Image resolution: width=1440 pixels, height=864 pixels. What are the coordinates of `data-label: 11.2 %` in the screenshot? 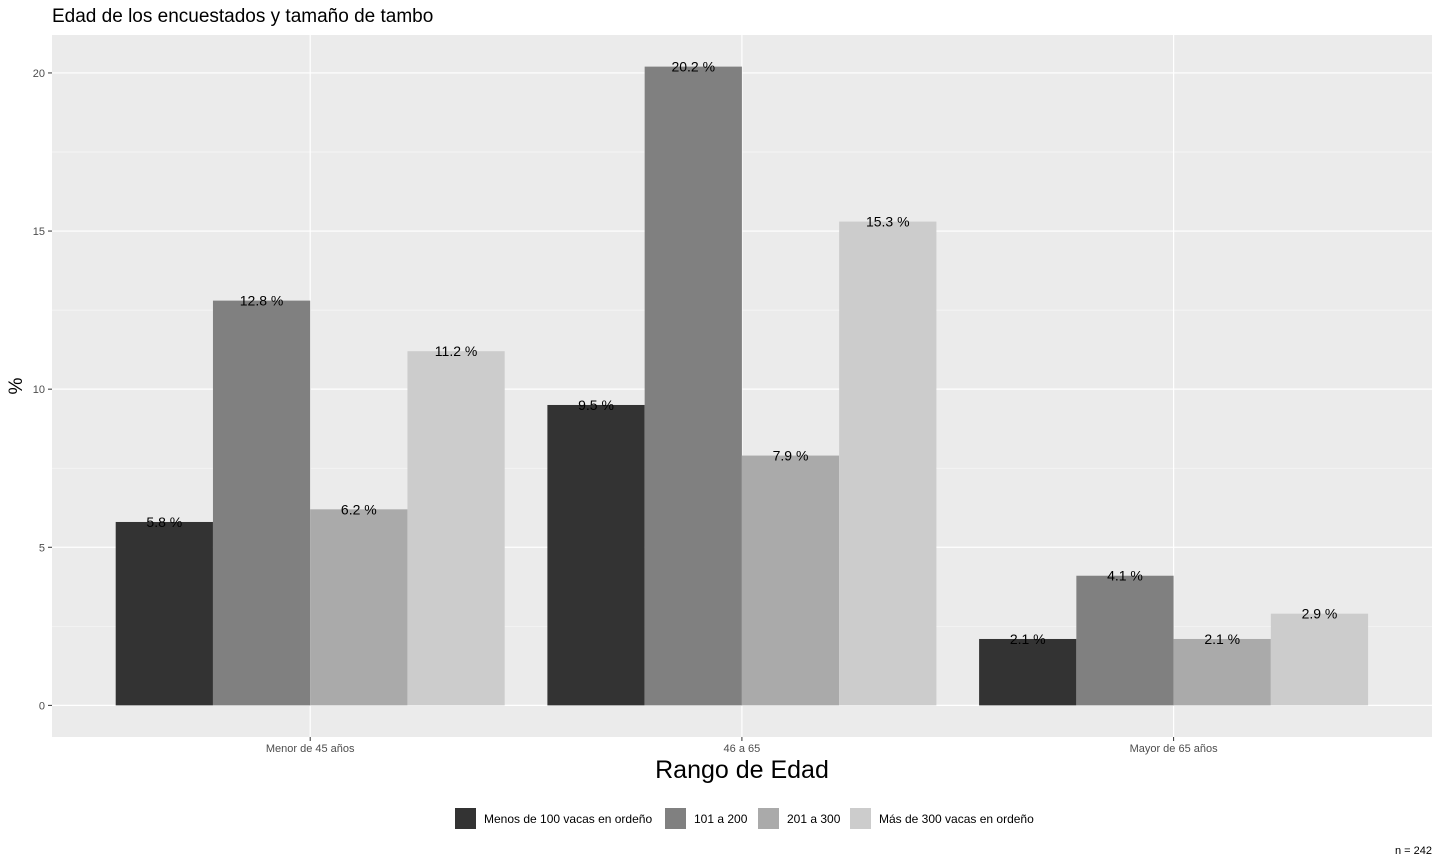 It's located at (456, 351).